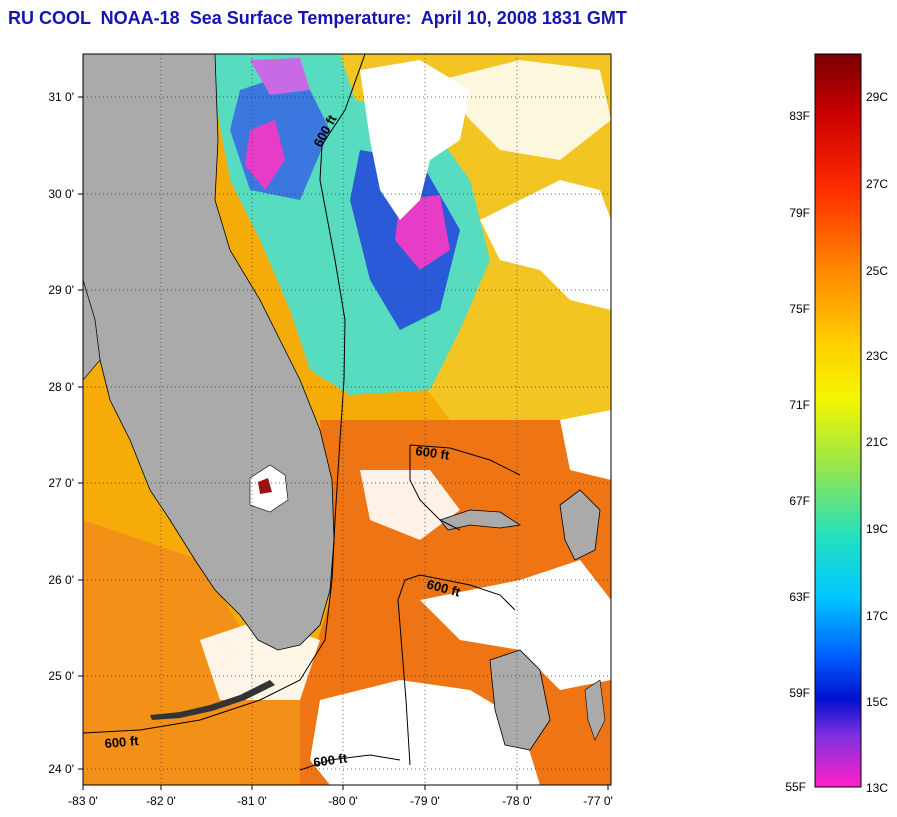  Describe the element at coordinates (61, 97) in the screenshot. I see `lat-tick-label: 31 0'` at that location.